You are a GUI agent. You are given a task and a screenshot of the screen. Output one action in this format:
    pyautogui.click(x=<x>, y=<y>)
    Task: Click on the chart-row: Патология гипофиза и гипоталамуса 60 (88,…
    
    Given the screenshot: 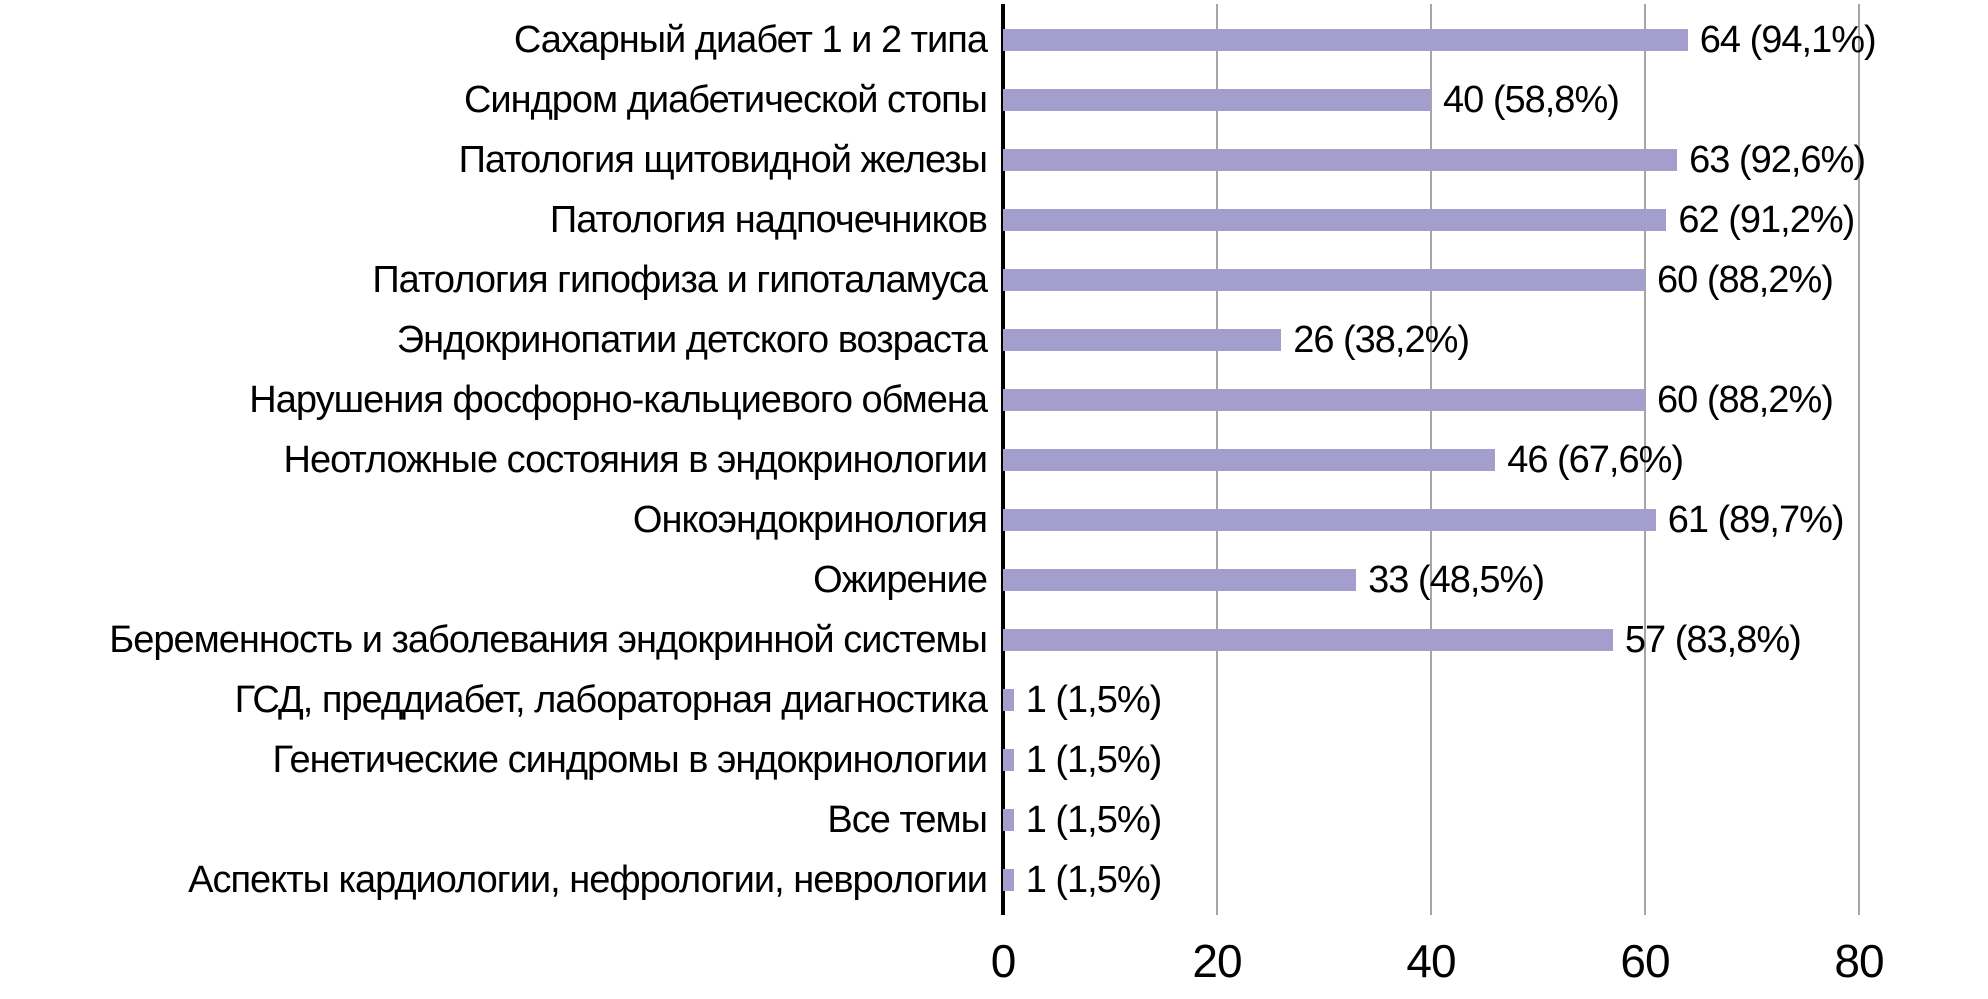 What is the action you would take?
    pyautogui.click(x=994, y=280)
    